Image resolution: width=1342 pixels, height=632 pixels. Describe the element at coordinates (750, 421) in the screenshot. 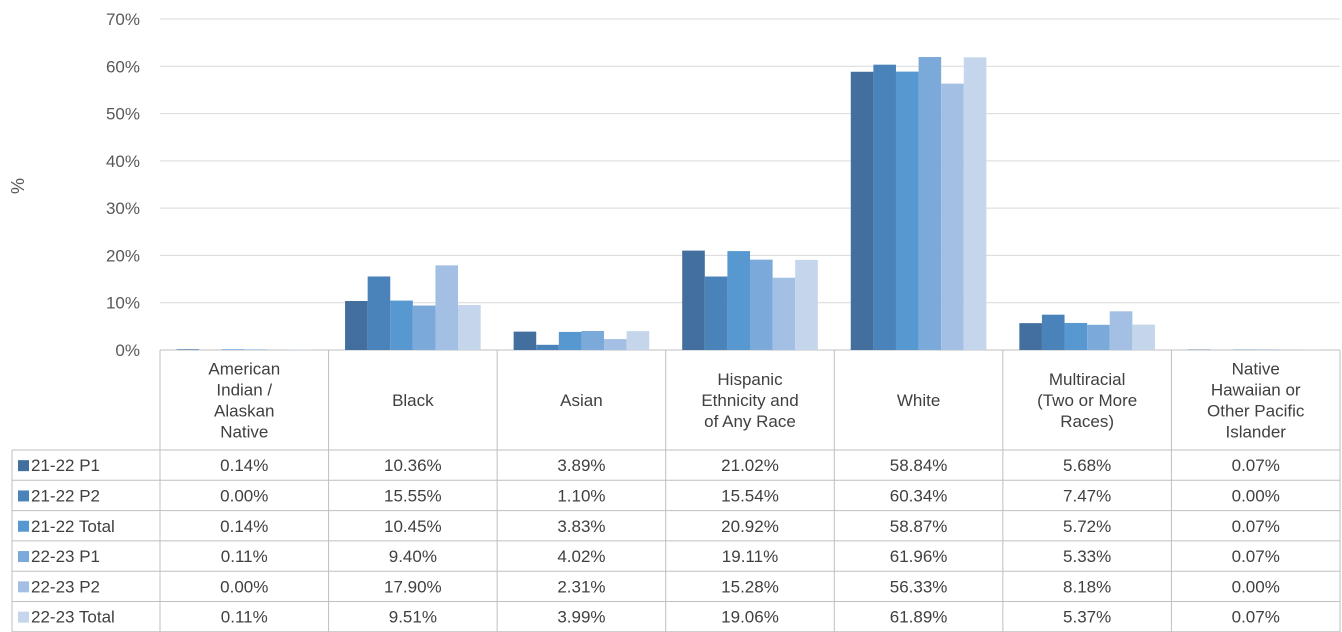

I see `category-label-line: of Any Race` at that location.